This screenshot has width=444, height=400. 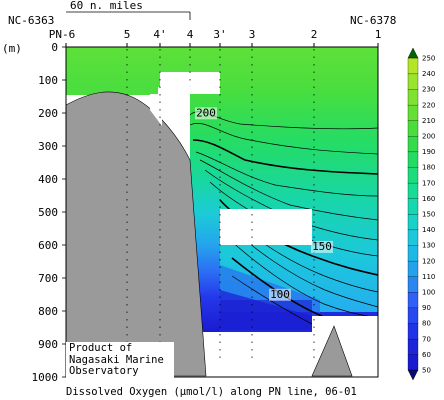 I want to click on y-tick-label: 400, so click(x=48, y=179).